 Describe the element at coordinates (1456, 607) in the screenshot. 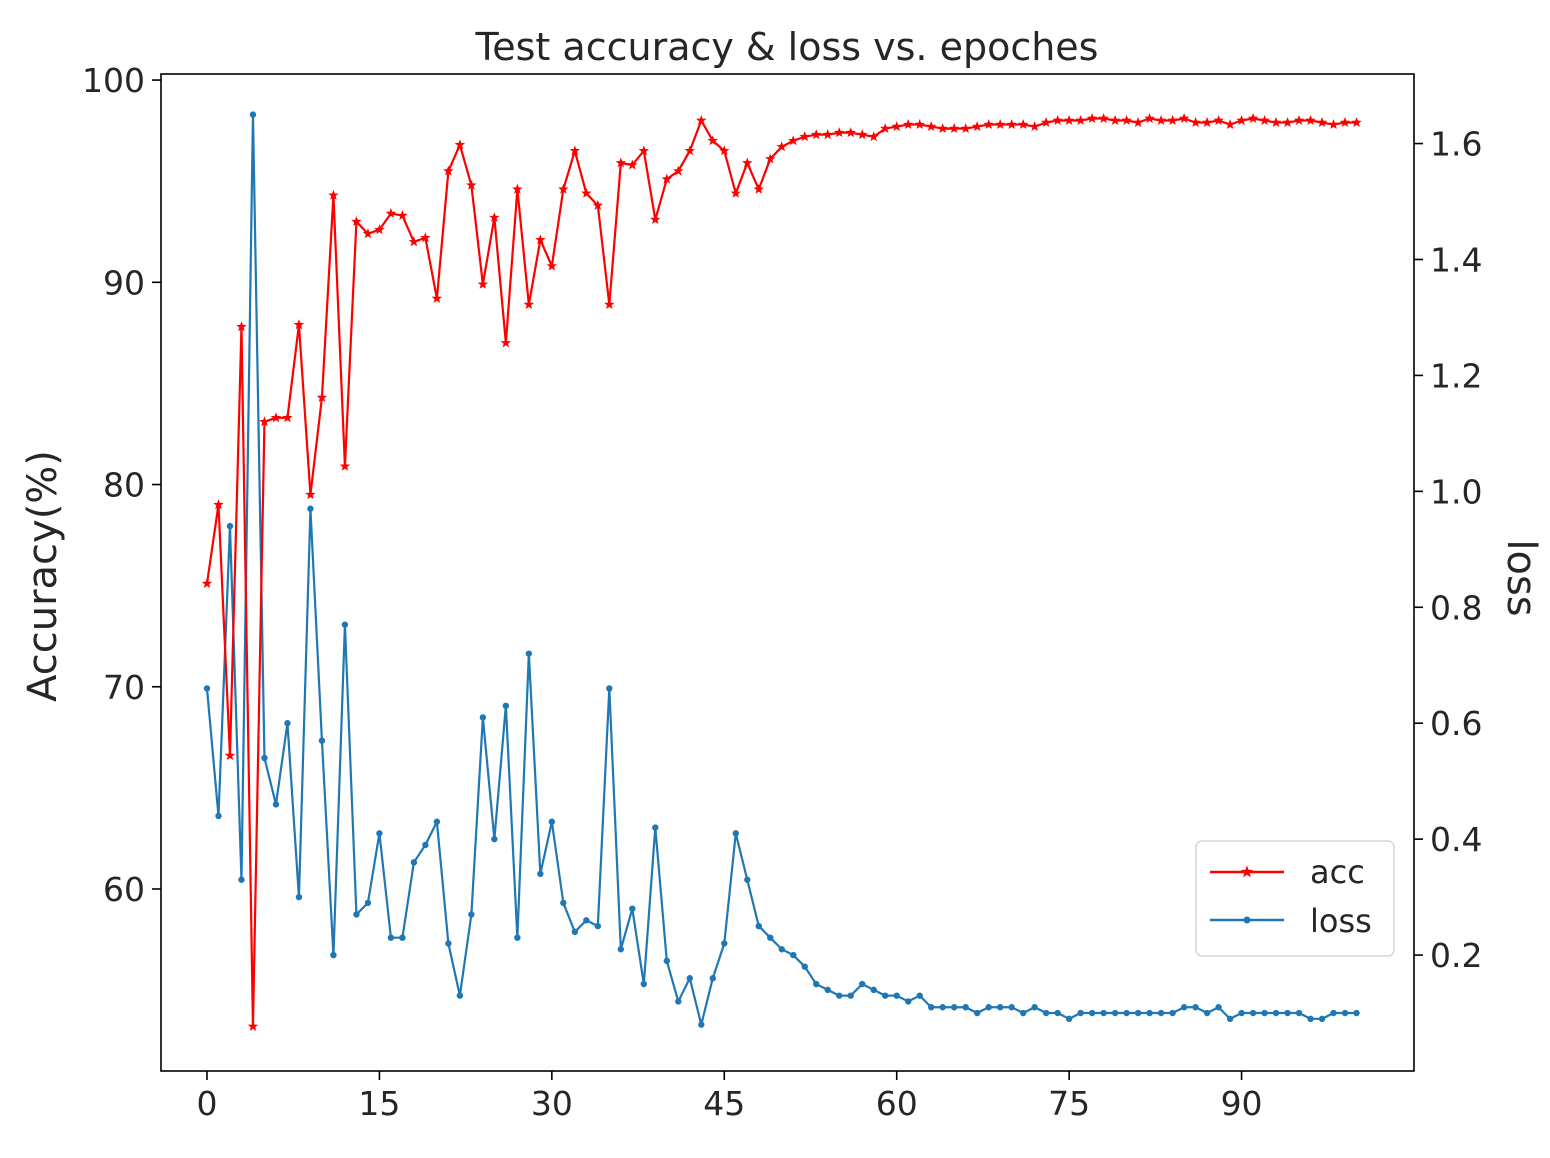

I see `y-right-tick-label: 0.8` at that location.